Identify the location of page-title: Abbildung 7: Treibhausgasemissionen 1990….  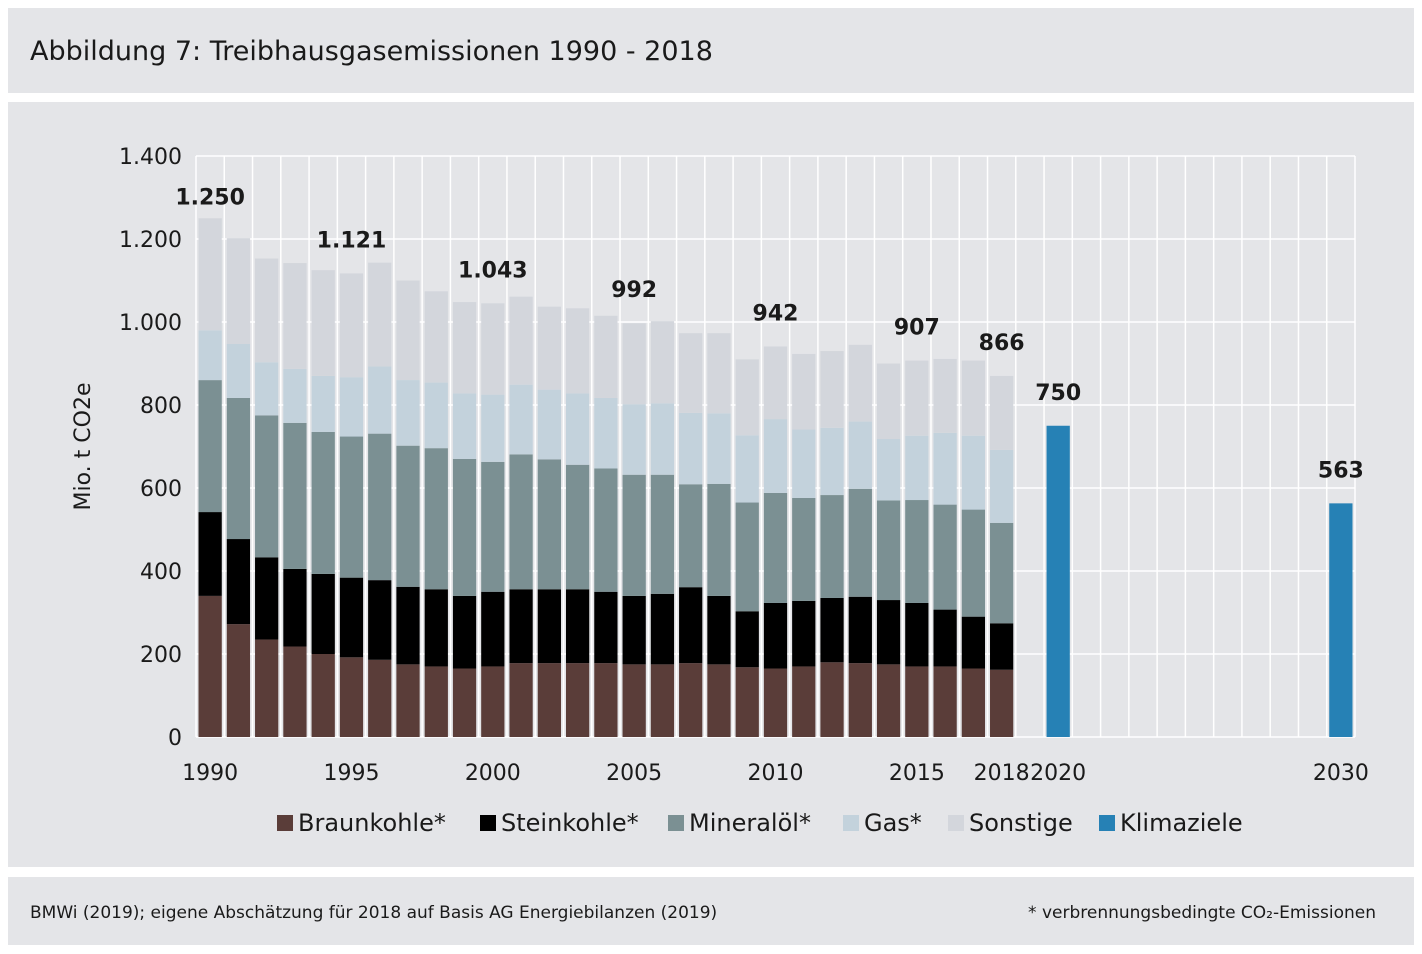
(371, 51).